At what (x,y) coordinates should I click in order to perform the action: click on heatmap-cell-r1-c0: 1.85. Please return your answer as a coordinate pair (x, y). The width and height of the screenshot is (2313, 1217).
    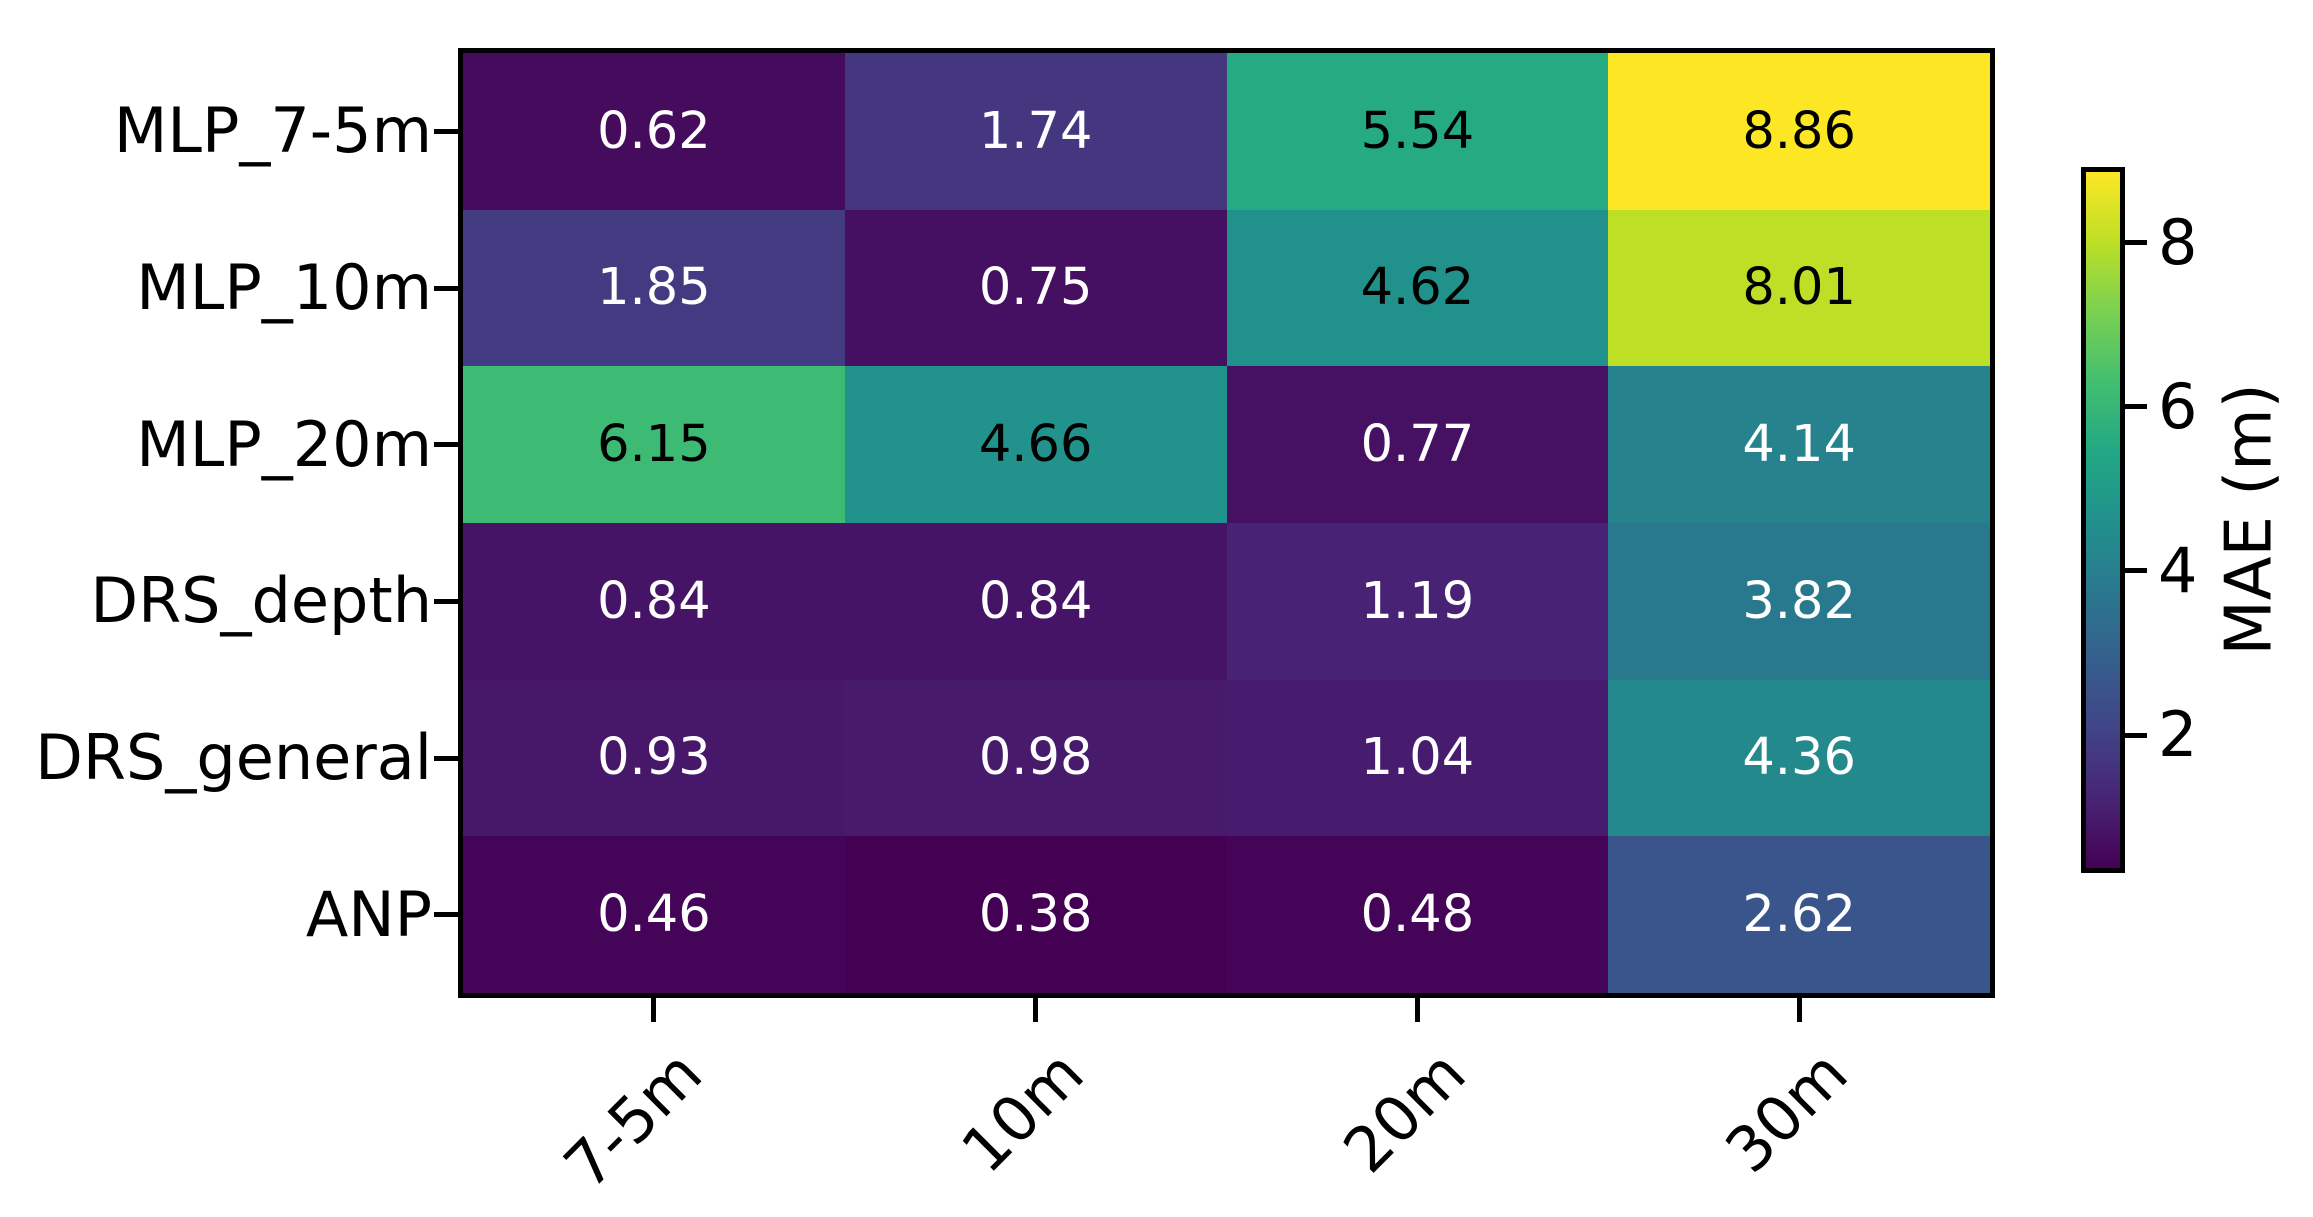
    Looking at the image, I should click on (654, 288).